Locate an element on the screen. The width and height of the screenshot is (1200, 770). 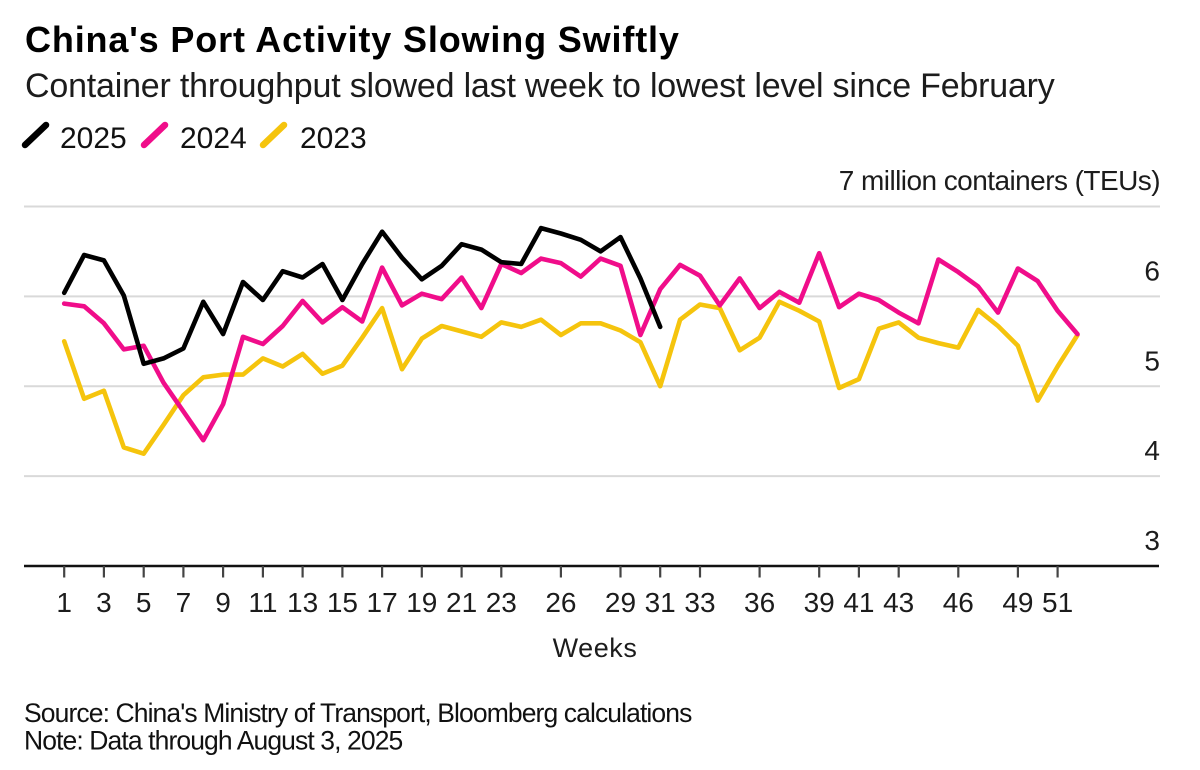
svg-text: 33 is located at coordinates (699, 602).